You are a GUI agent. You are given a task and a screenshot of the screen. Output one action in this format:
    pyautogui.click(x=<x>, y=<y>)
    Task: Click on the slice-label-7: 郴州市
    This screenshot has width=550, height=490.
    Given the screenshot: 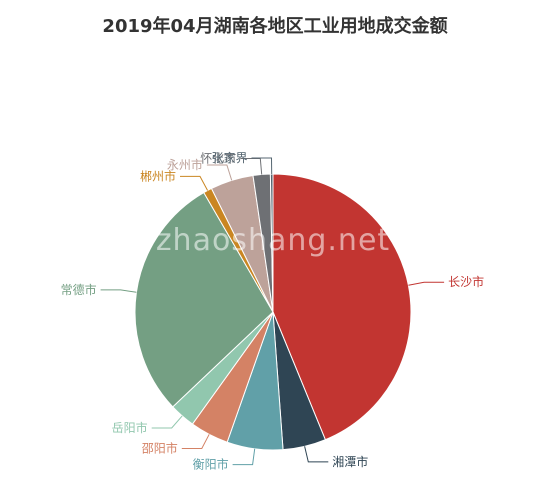 What is the action you would take?
    pyautogui.click(x=158, y=175)
    